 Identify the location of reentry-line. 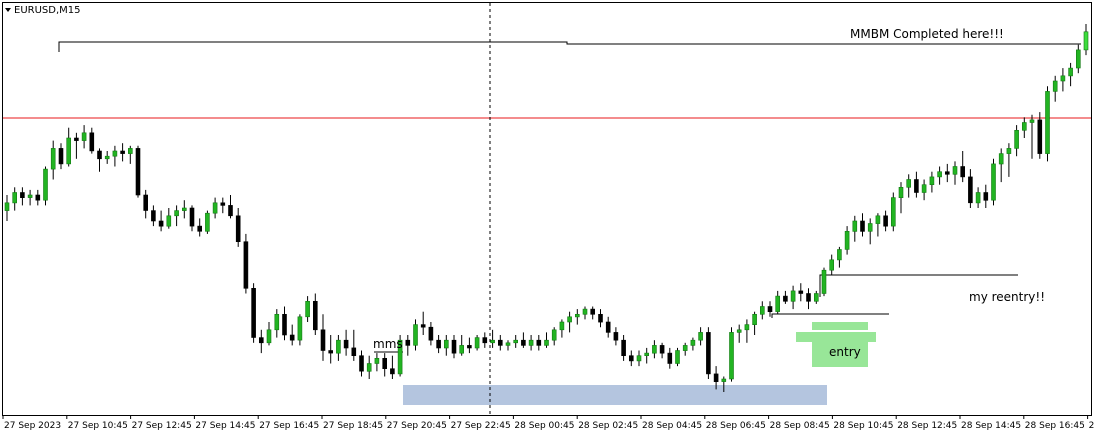
(918, 285).